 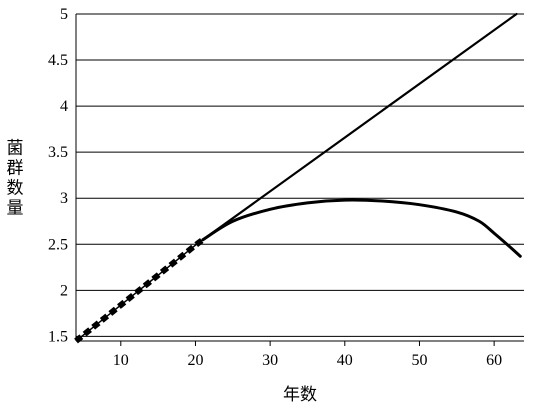 I want to click on y-axis-title-char: 菌, so click(x=15, y=149).